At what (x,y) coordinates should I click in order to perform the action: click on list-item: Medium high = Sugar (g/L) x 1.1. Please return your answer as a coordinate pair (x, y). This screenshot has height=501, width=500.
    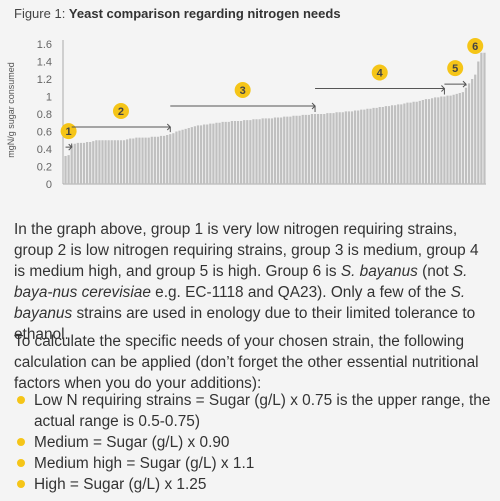
    Looking at the image, I should click on (253, 463).